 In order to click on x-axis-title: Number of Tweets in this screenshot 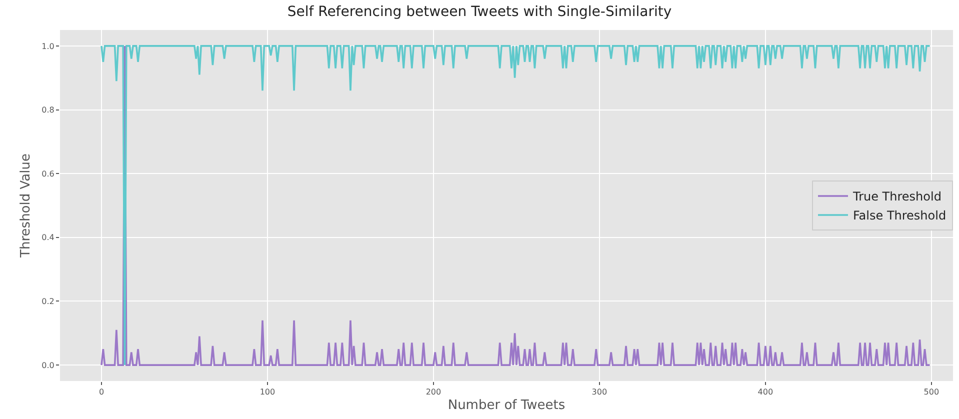, I will do `click(507, 406)`.